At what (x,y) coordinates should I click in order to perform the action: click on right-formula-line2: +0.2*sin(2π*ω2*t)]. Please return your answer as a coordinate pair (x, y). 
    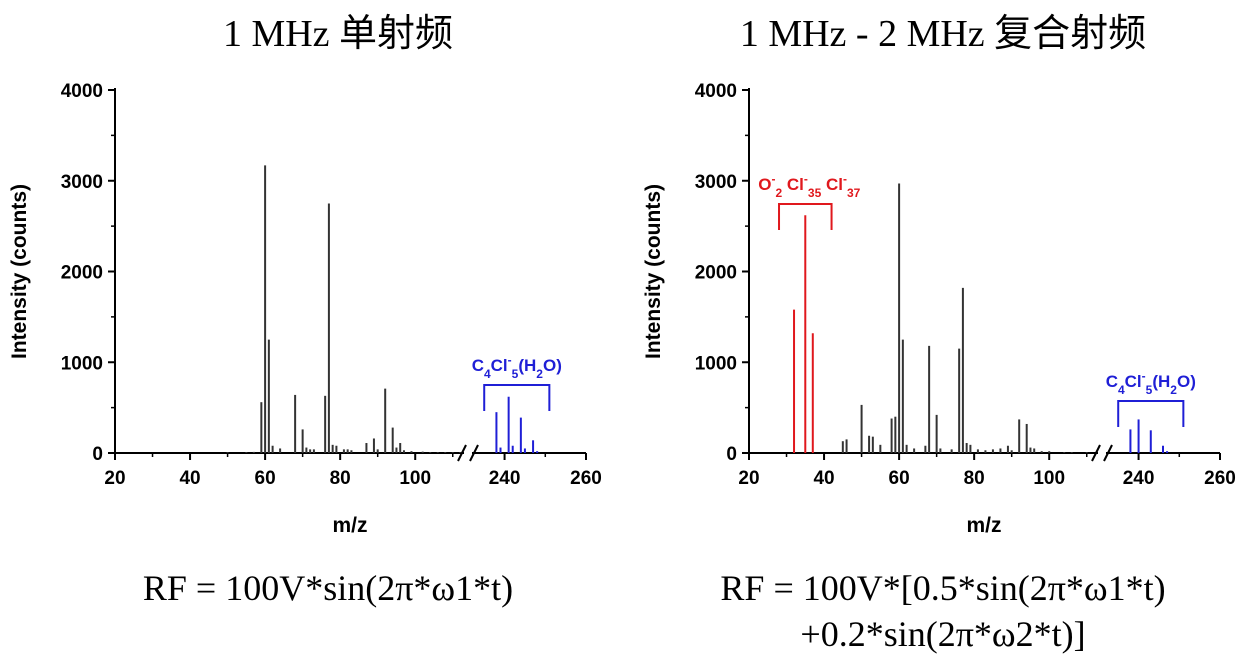
    Looking at the image, I should click on (943, 634).